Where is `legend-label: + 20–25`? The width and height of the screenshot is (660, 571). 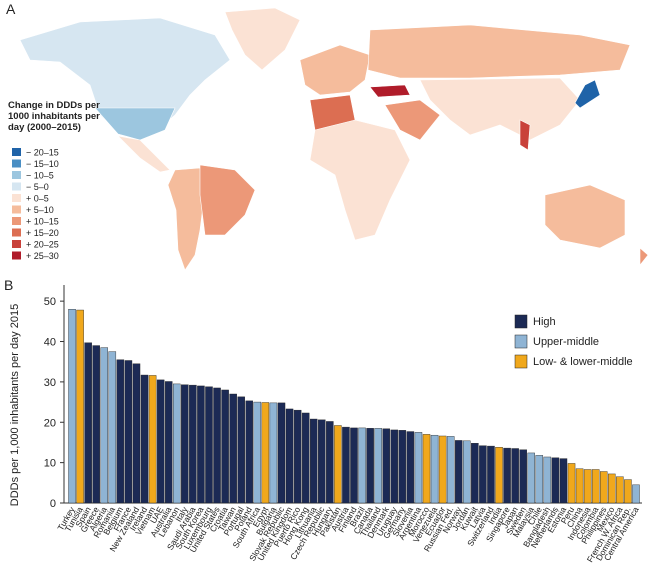
legend-label: + 20–25 is located at coordinates (42, 245).